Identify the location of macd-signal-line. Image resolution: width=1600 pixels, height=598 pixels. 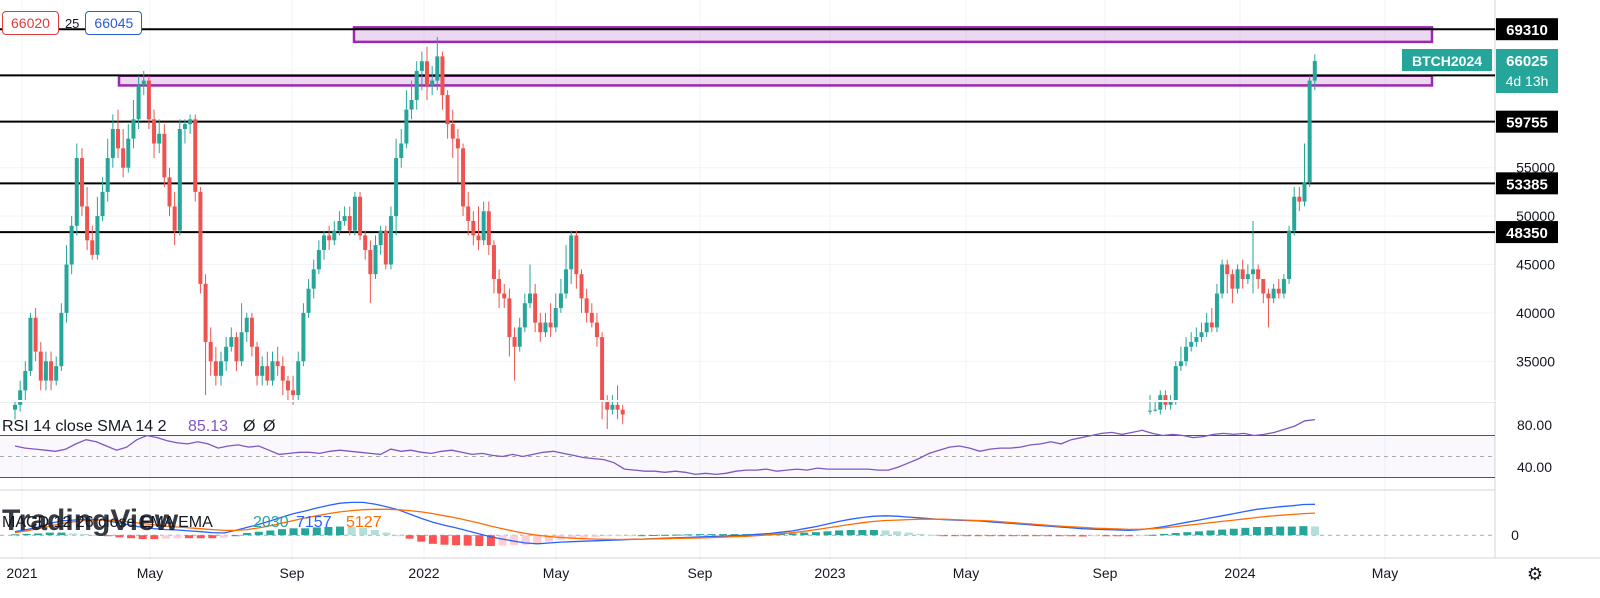
(665, 524).